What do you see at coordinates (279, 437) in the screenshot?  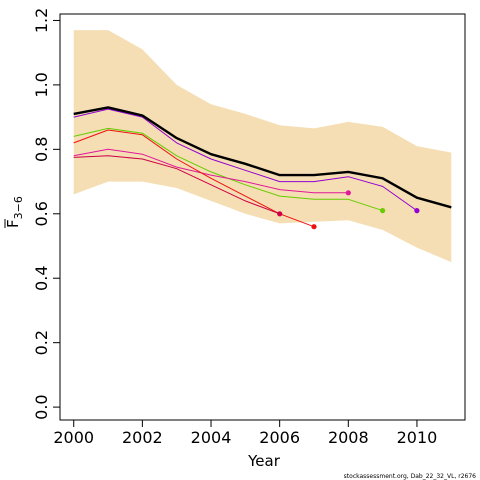 I see `x-tick-label: 2006` at bounding box center [279, 437].